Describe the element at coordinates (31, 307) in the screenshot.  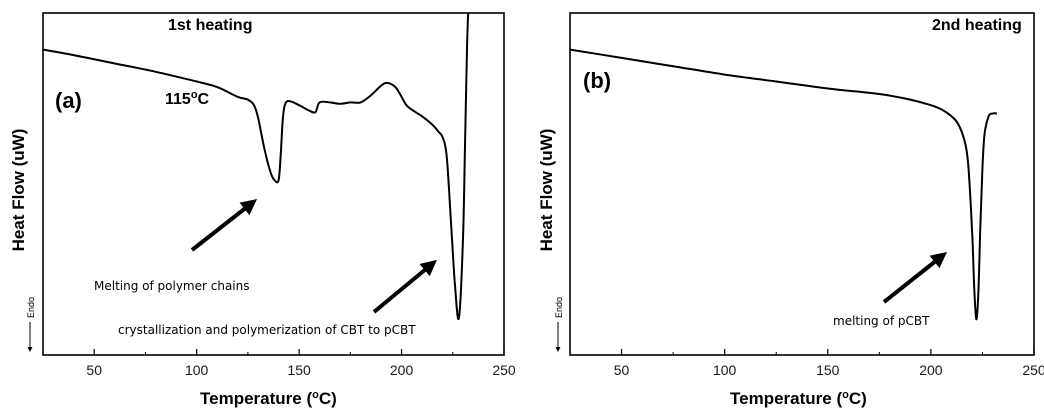
I see `endo-label-a: Endo` at that location.